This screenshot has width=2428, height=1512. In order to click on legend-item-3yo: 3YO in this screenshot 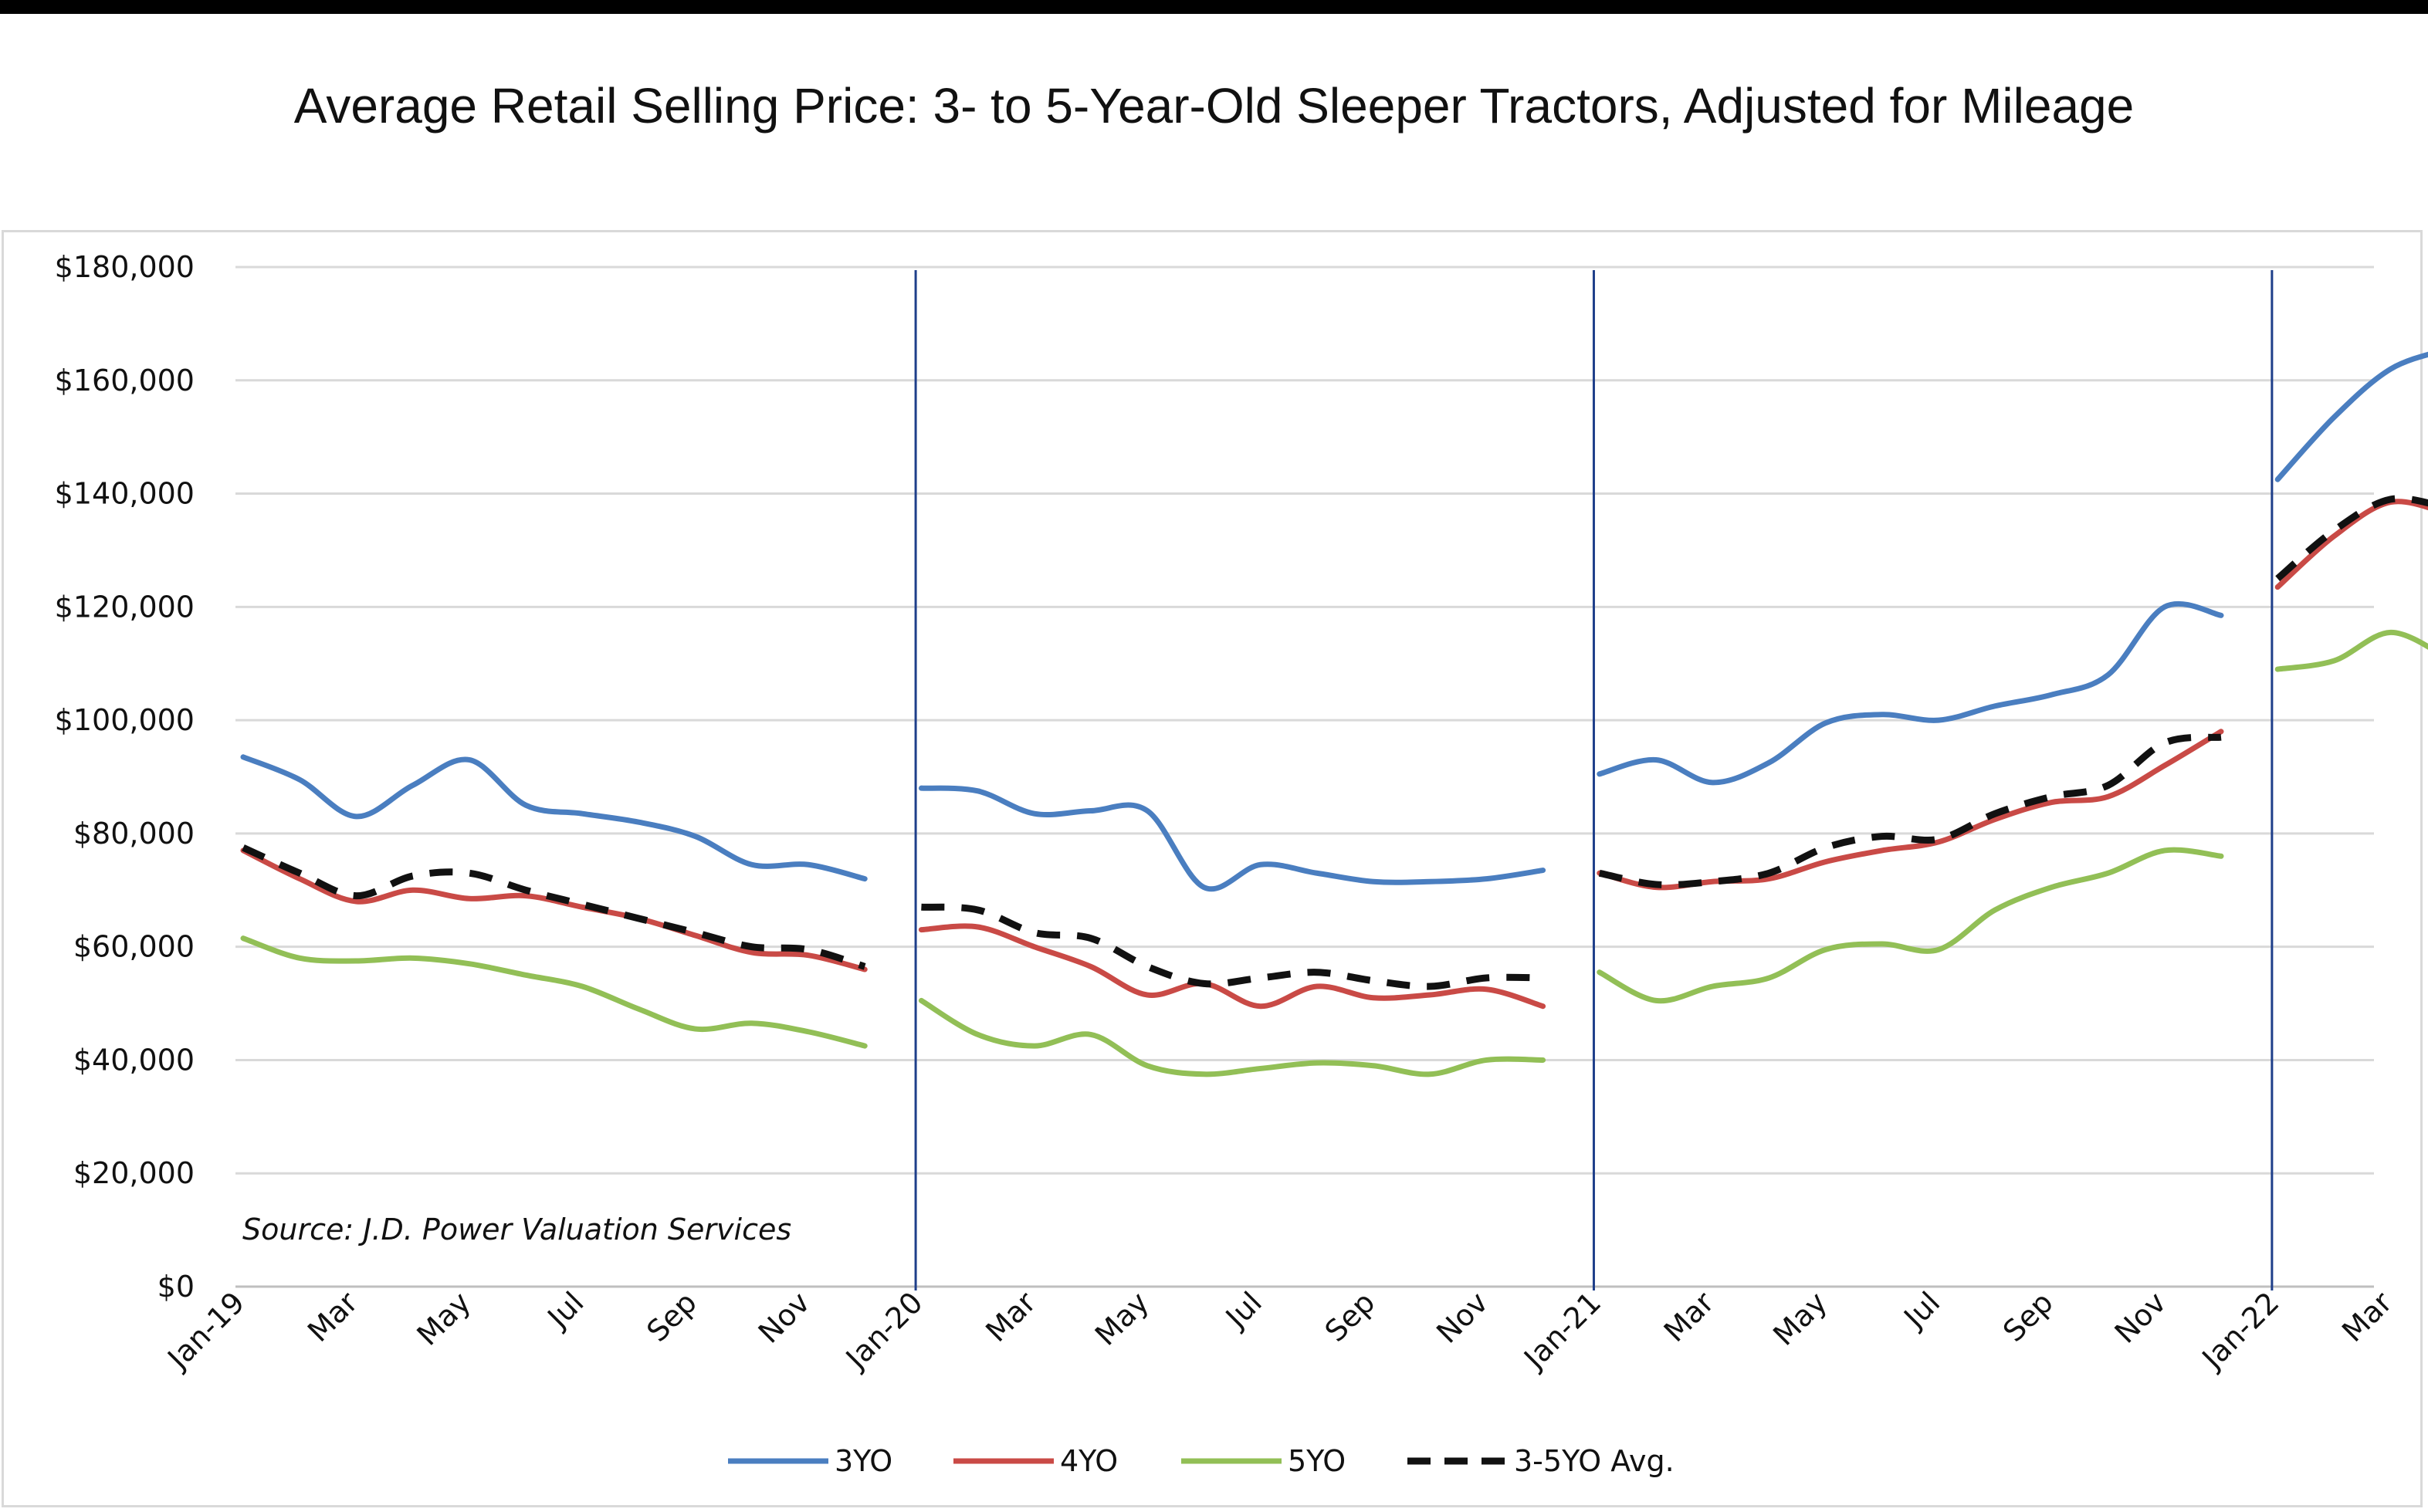, I will do `click(810, 1461)`.